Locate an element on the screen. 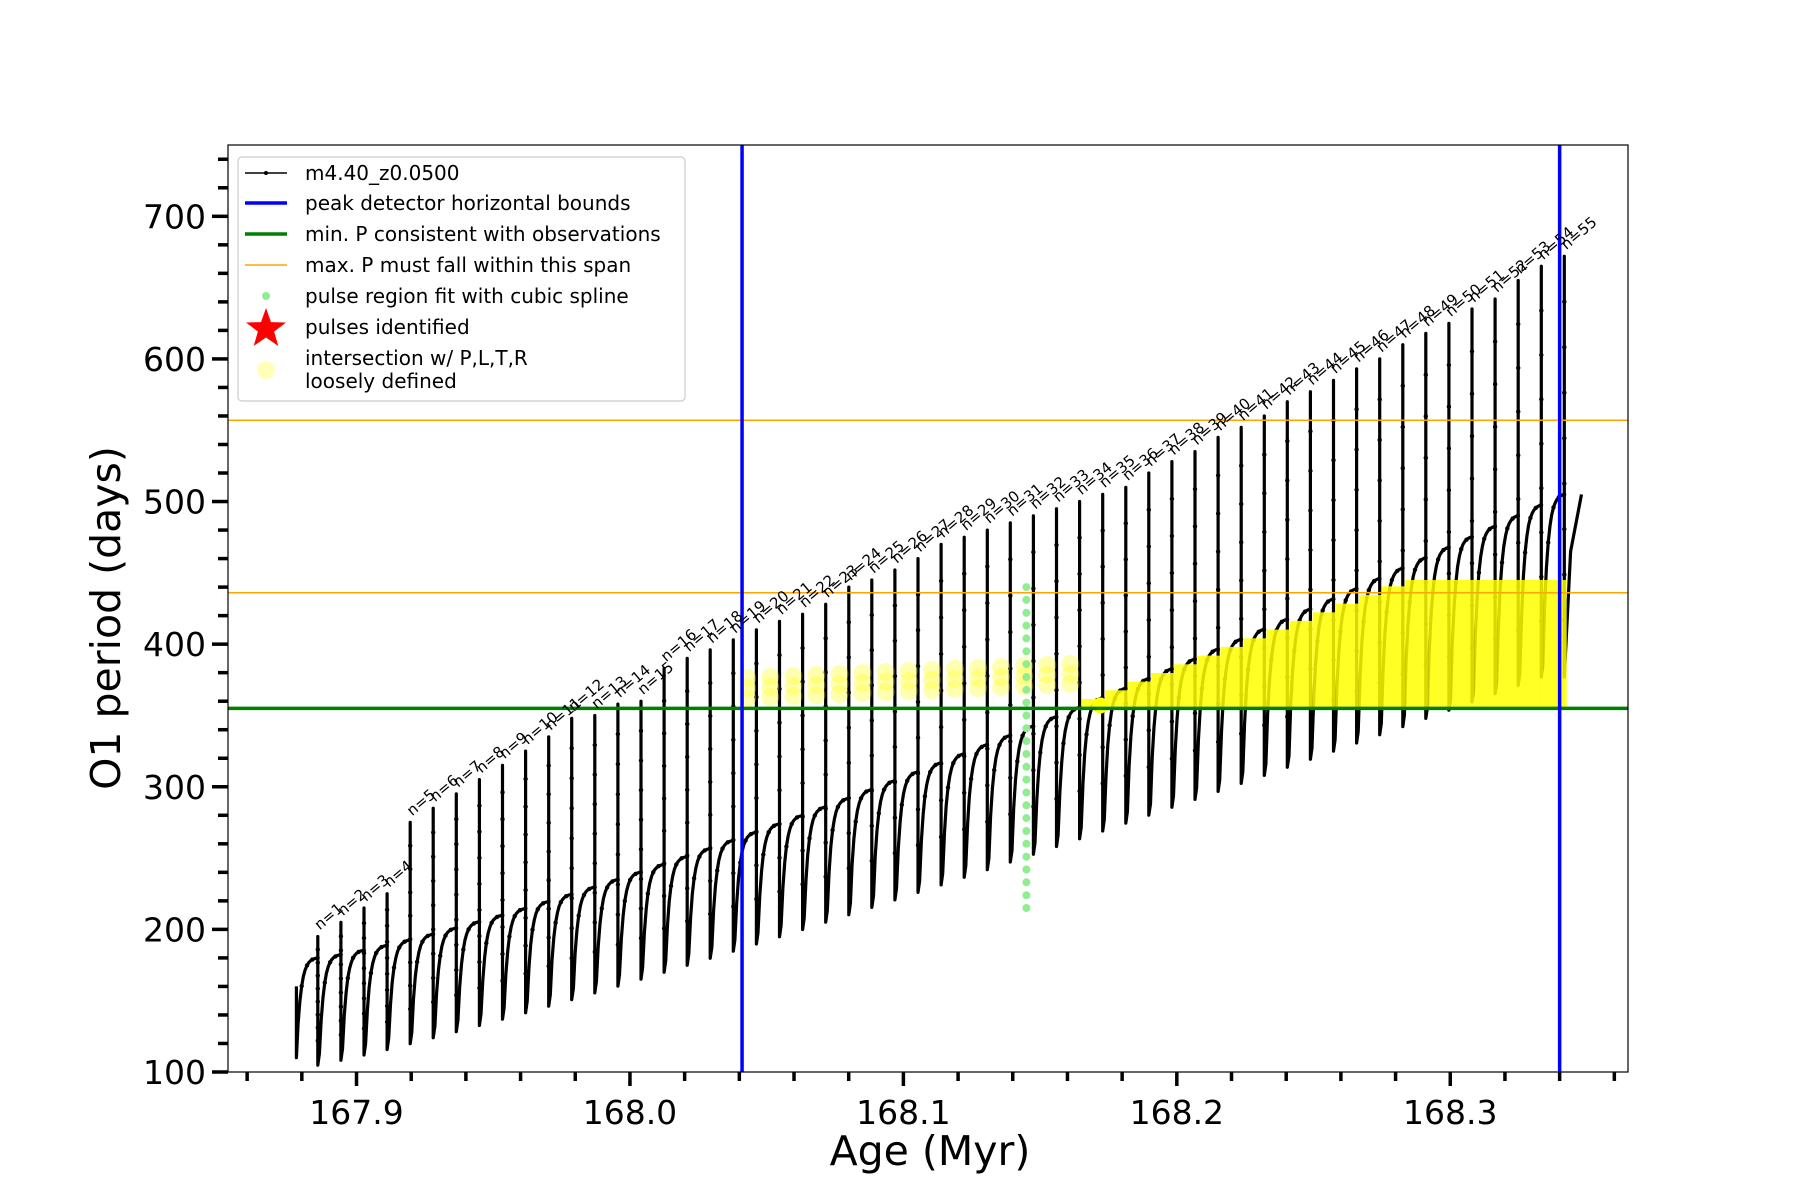  legend-swatch is located at coordinates (266, 296).